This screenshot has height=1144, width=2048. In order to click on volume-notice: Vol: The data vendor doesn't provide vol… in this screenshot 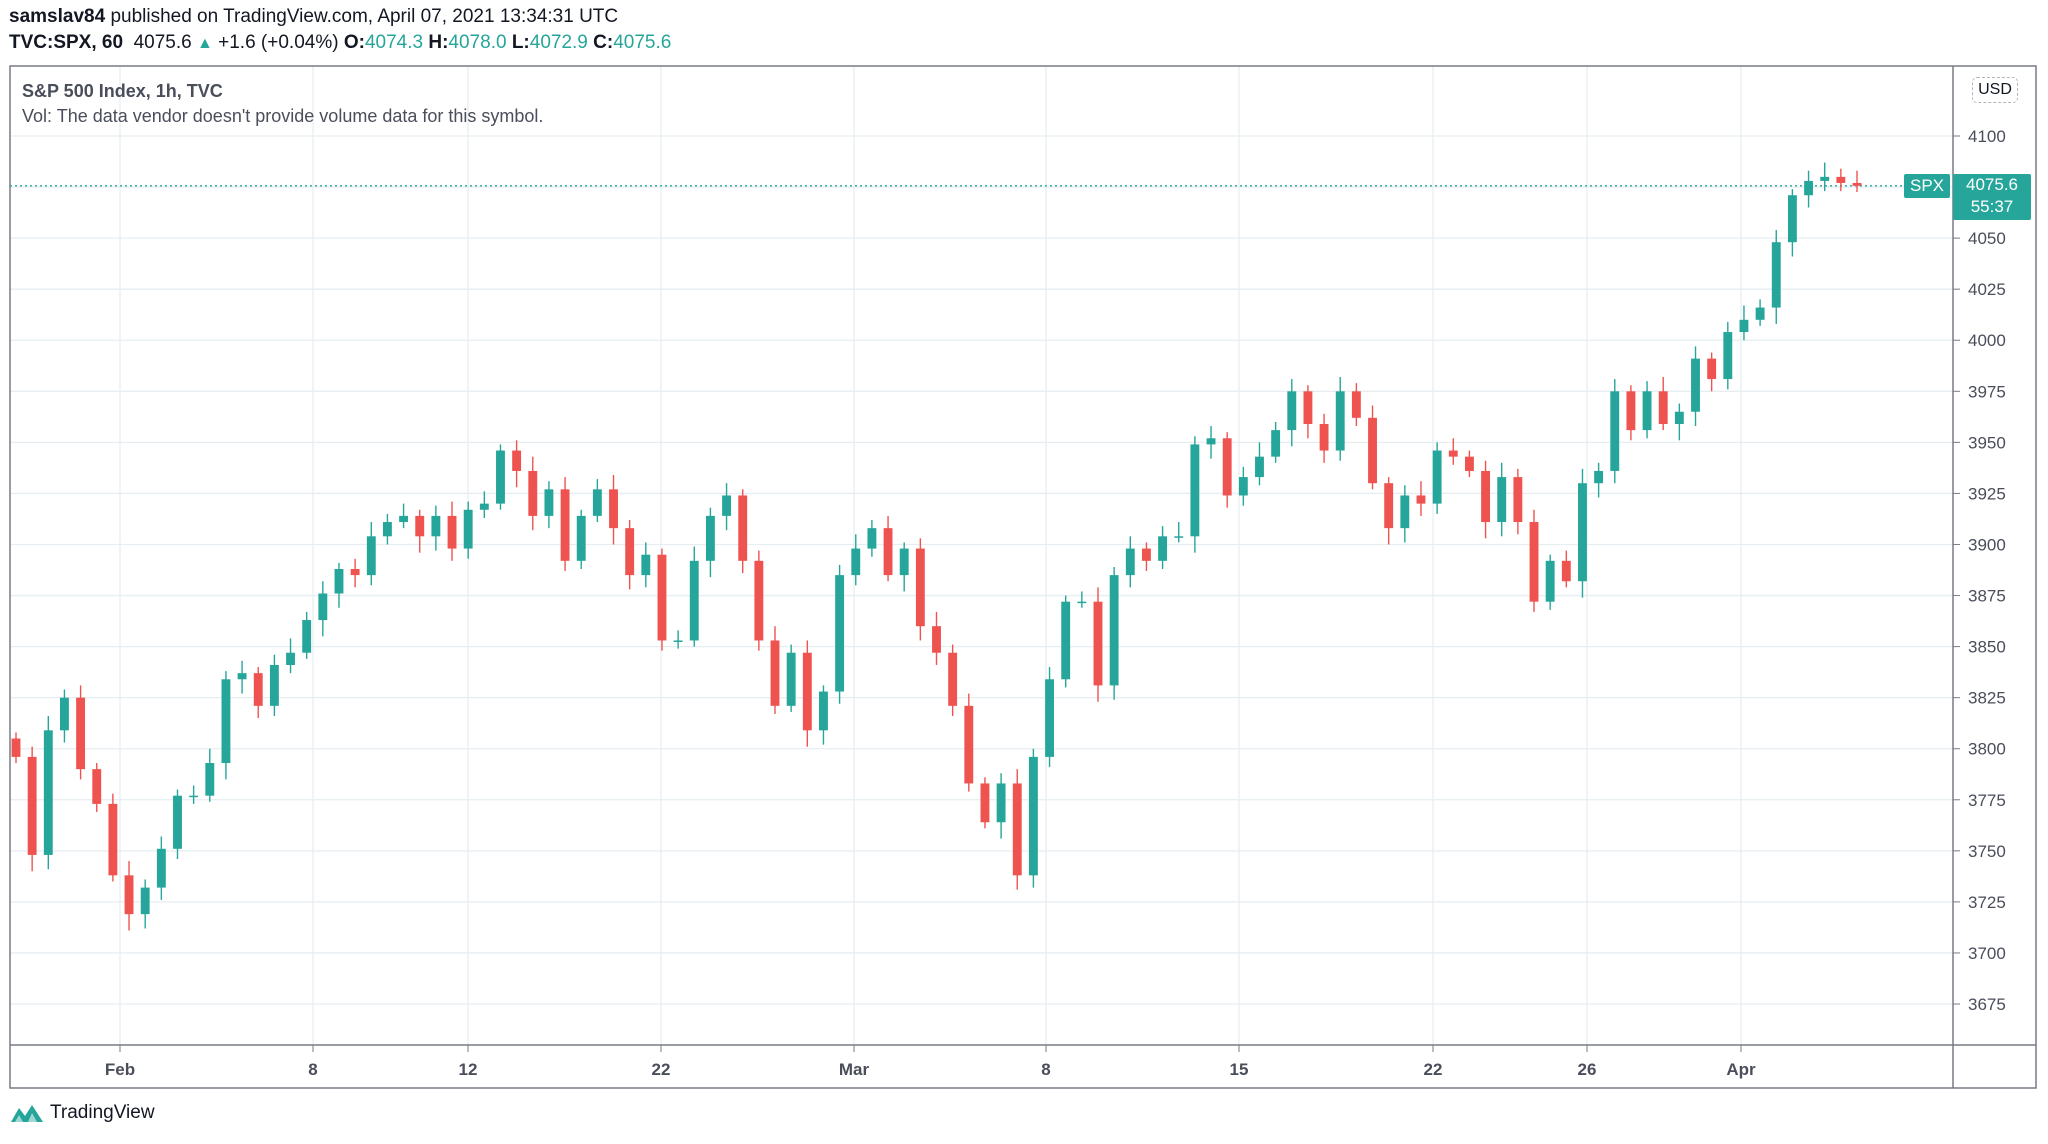, I will do `click(283, 116)`.